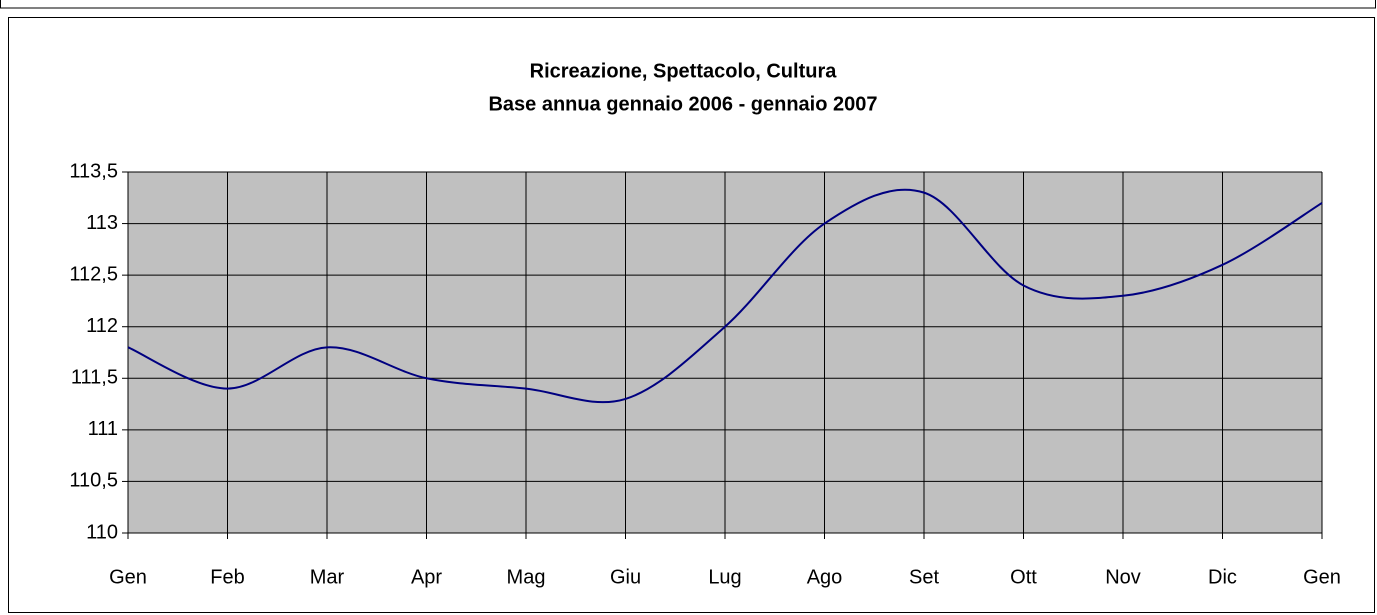 This screenshot has width=1377, height=615. What do you see at coordinates (93, 274) in the screenshot?
I see `y-tick-label: 112,5` at bounding box center [93, 274].